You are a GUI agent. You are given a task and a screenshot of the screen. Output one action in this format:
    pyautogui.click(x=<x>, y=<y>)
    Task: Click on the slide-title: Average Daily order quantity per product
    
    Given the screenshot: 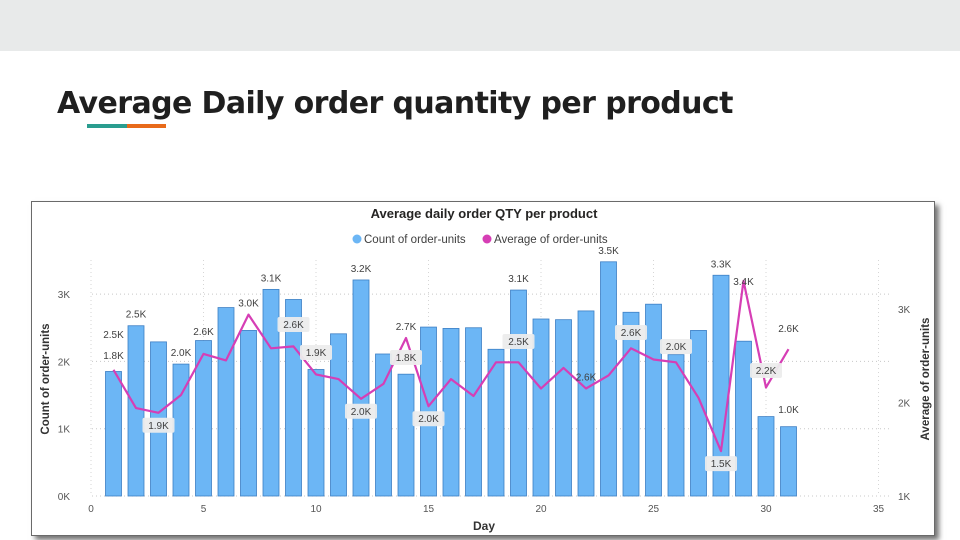 What is the action you would take?
    pyautogui.click(x=395, y=103)
    